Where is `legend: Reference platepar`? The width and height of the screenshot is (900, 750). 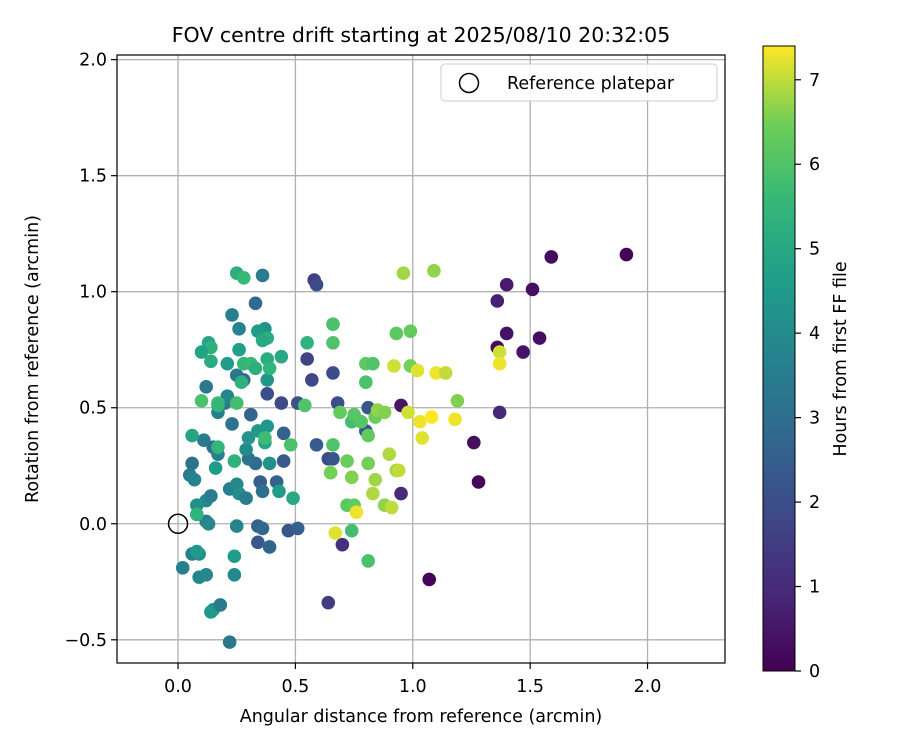 legend: Reference platepar is located at coordinates (579, 82).